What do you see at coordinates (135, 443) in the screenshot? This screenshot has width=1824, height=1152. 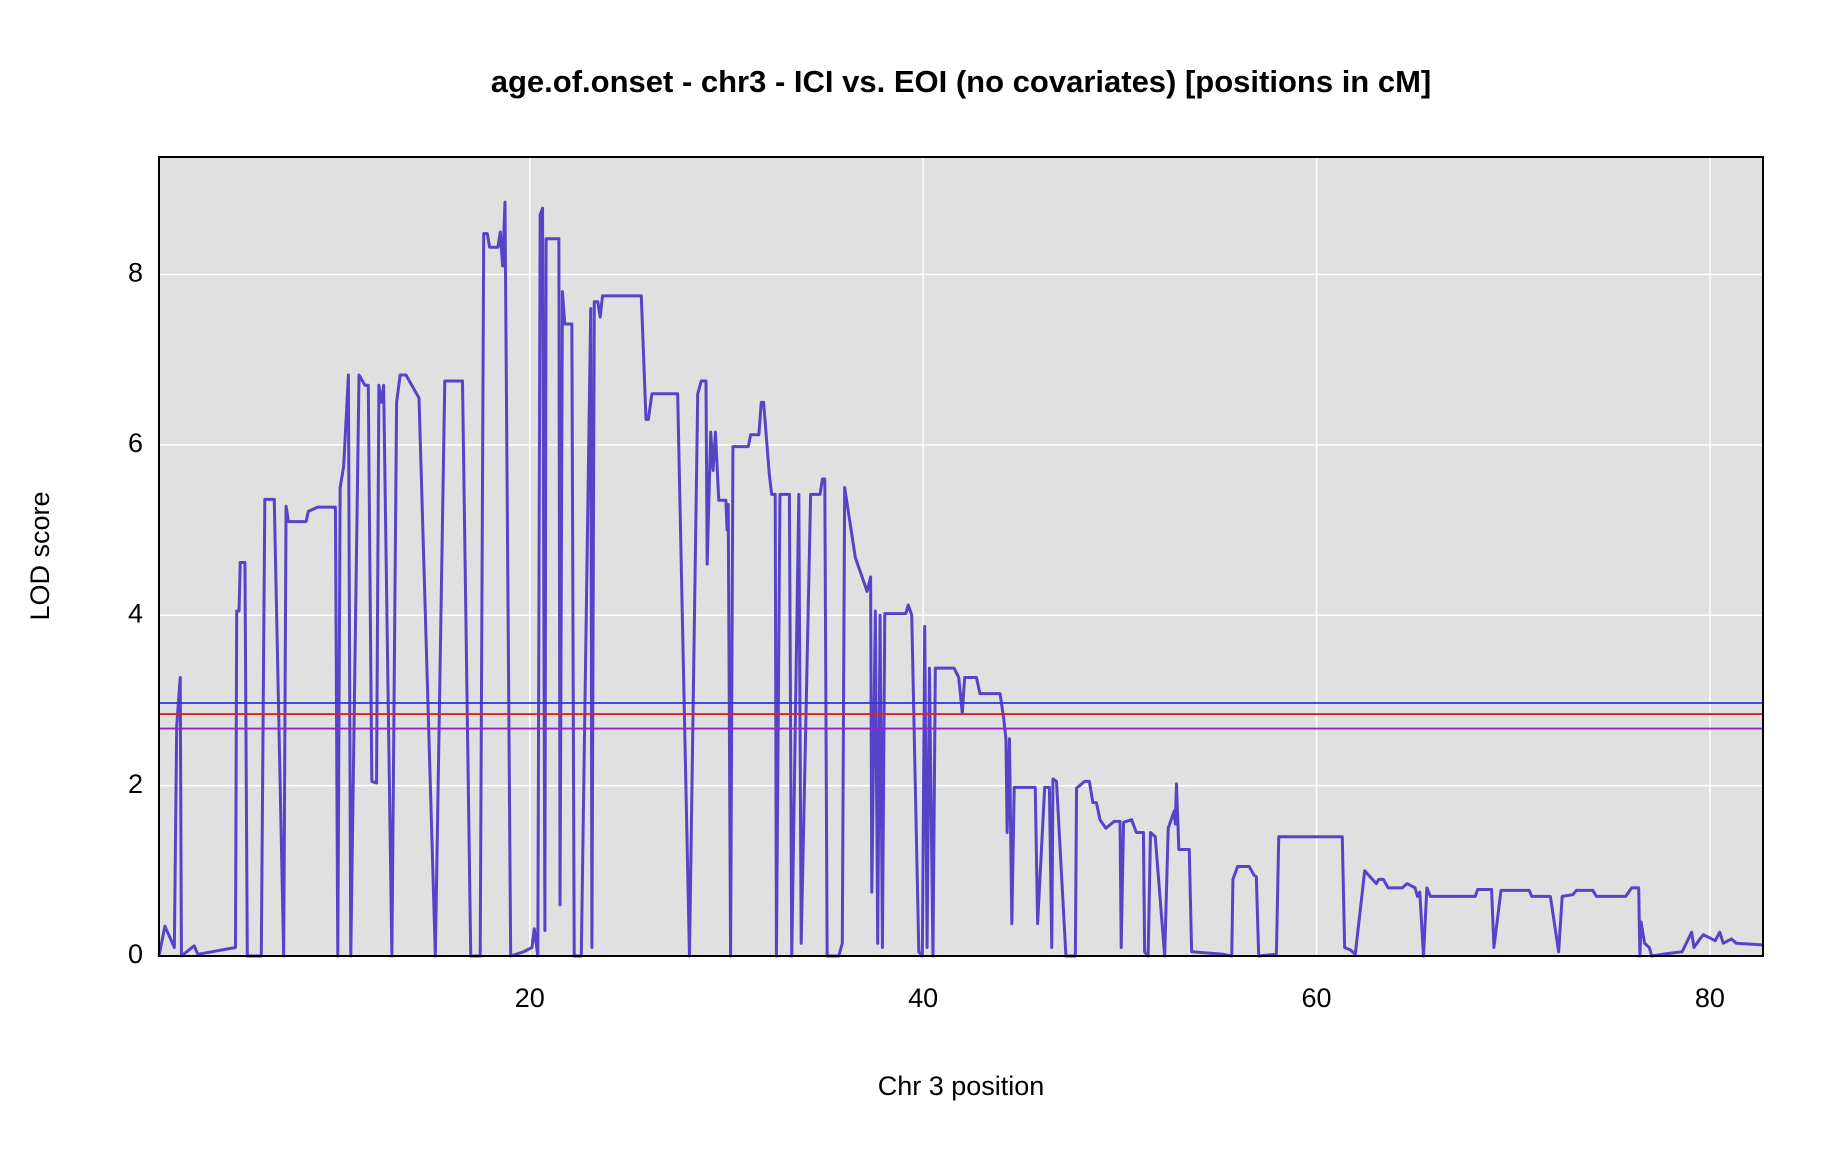 I see `y-tick-label: 6` at bounding box center [135, 443].